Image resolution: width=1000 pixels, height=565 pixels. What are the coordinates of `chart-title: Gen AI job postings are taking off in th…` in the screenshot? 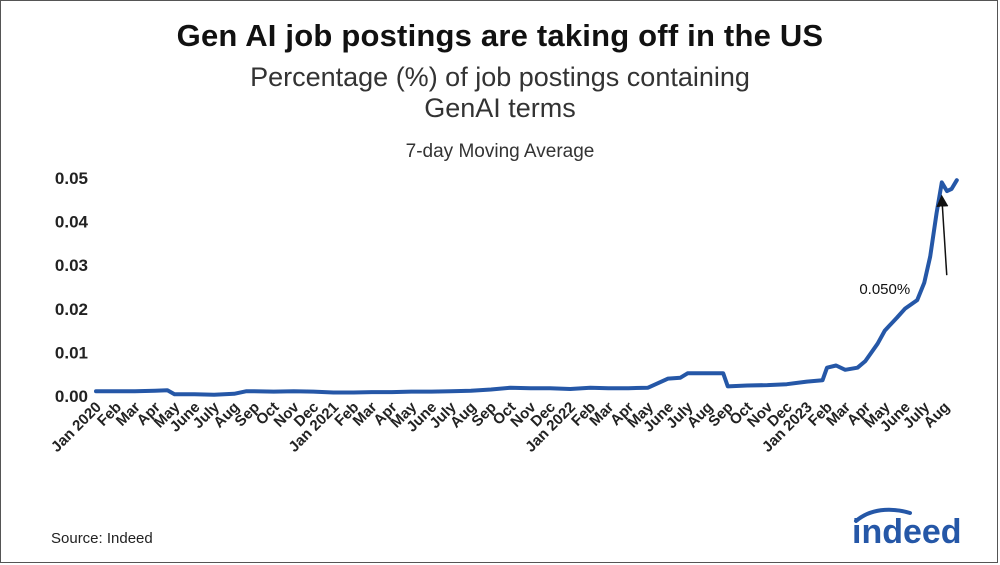 It's located at (500, 35).